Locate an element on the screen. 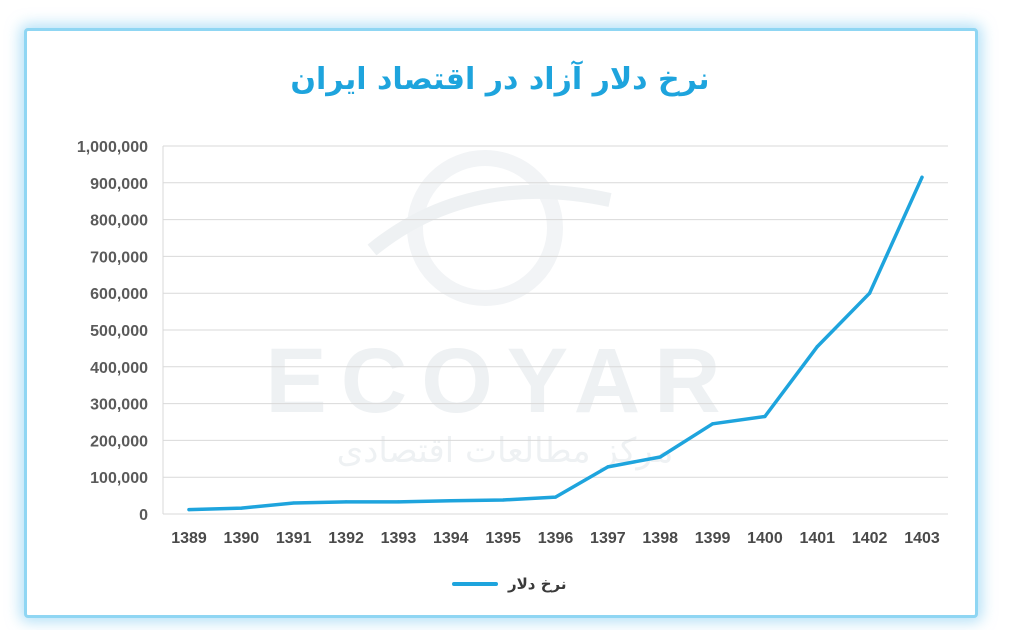  legend: نرخ دلار is located at coordinates (509, 584).